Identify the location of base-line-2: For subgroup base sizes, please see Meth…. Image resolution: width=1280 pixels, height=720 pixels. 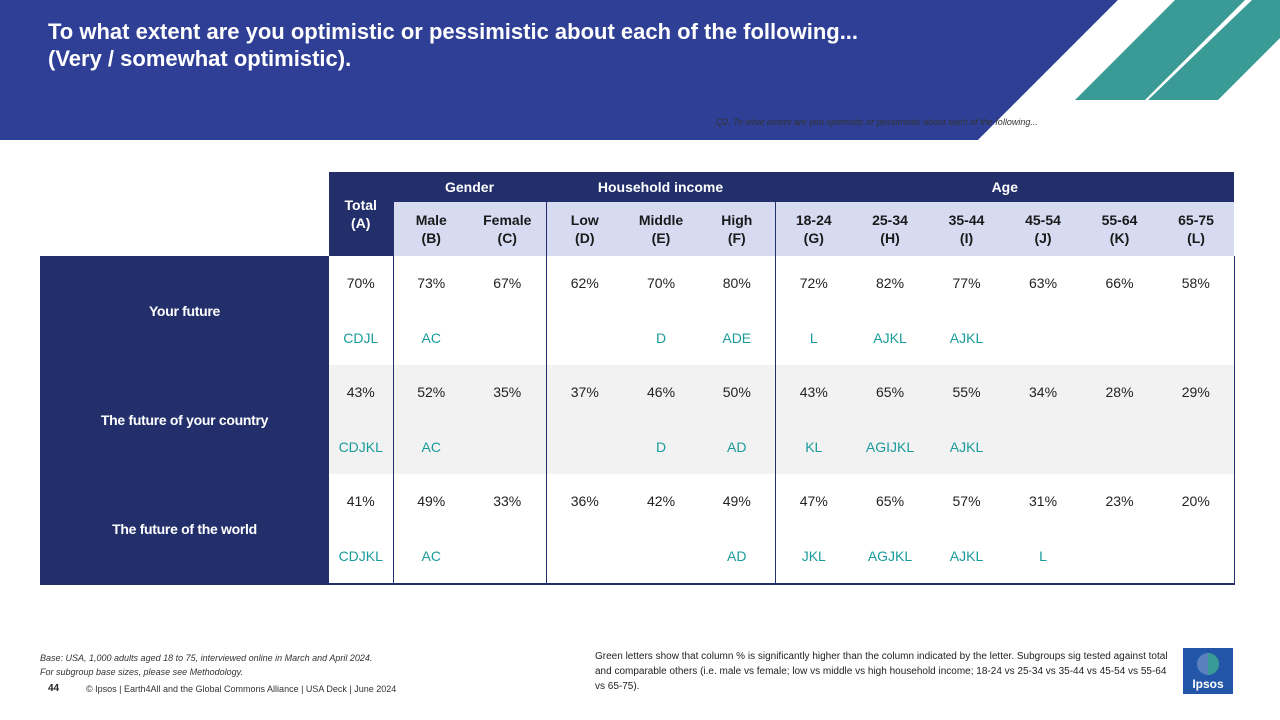
(141, 672).